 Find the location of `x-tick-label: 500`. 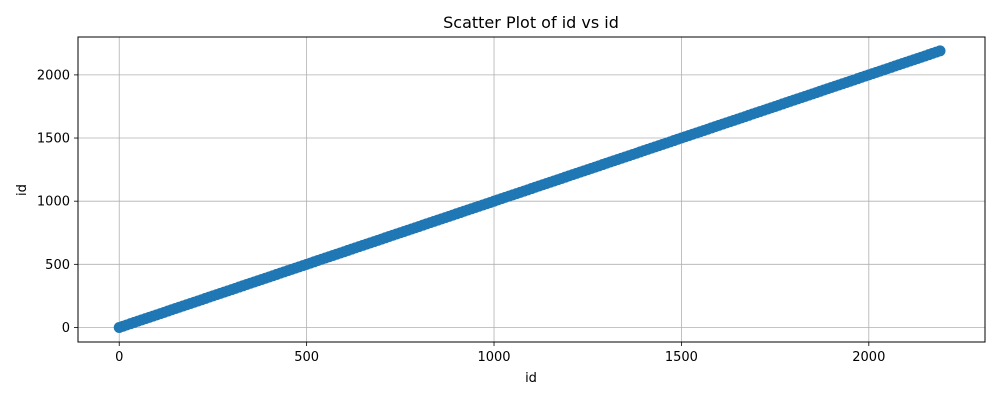

x-tick-label: 500 is located at coordinates (306, 357).